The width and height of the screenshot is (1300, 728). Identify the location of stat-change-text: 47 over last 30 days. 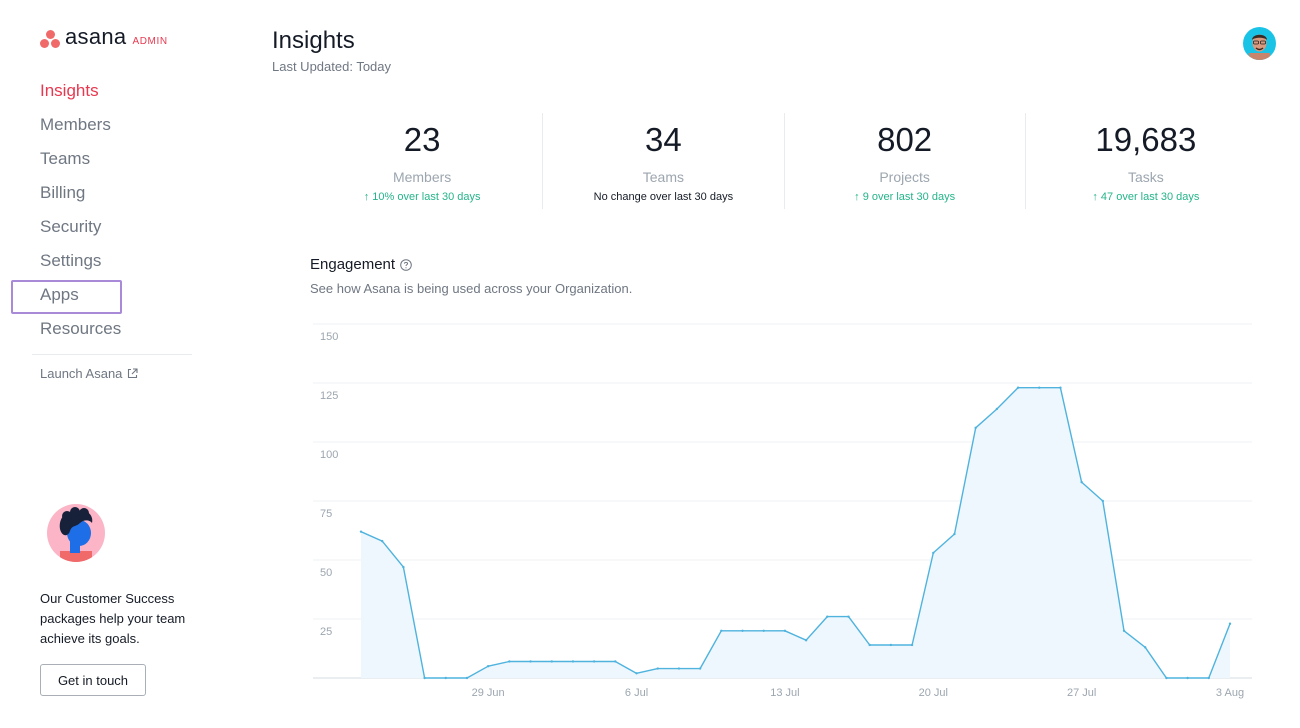
(1150, 197).